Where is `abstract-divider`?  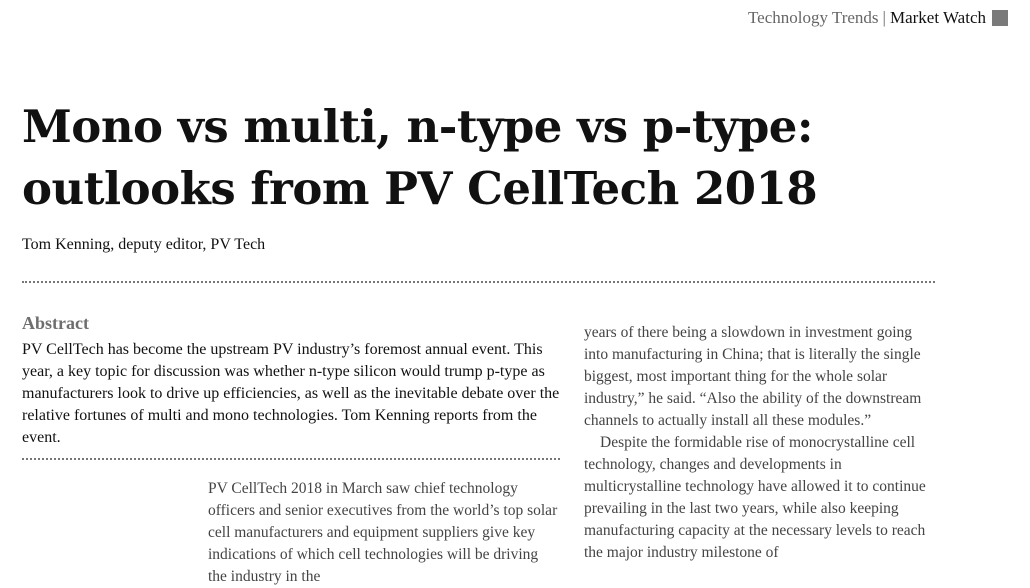
abstract-divider is located at coordinates (291, 459).